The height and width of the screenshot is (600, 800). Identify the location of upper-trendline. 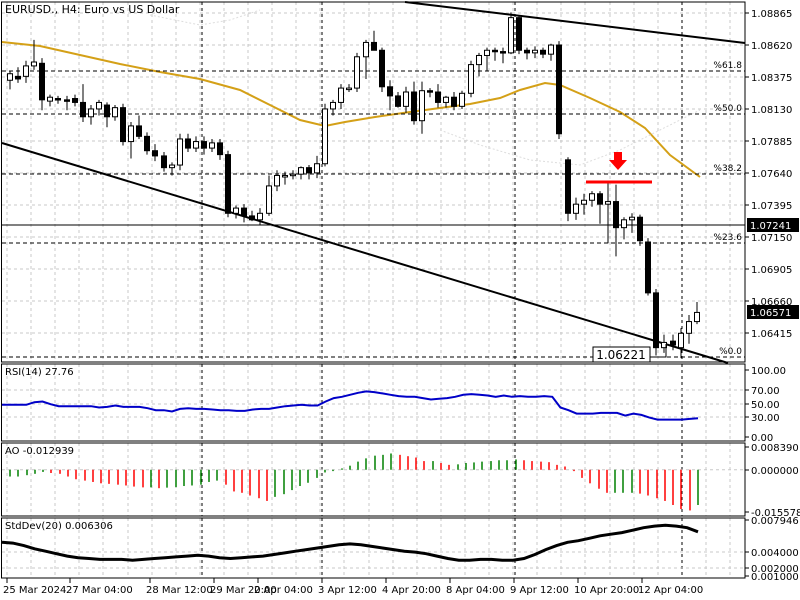
(575, 22).